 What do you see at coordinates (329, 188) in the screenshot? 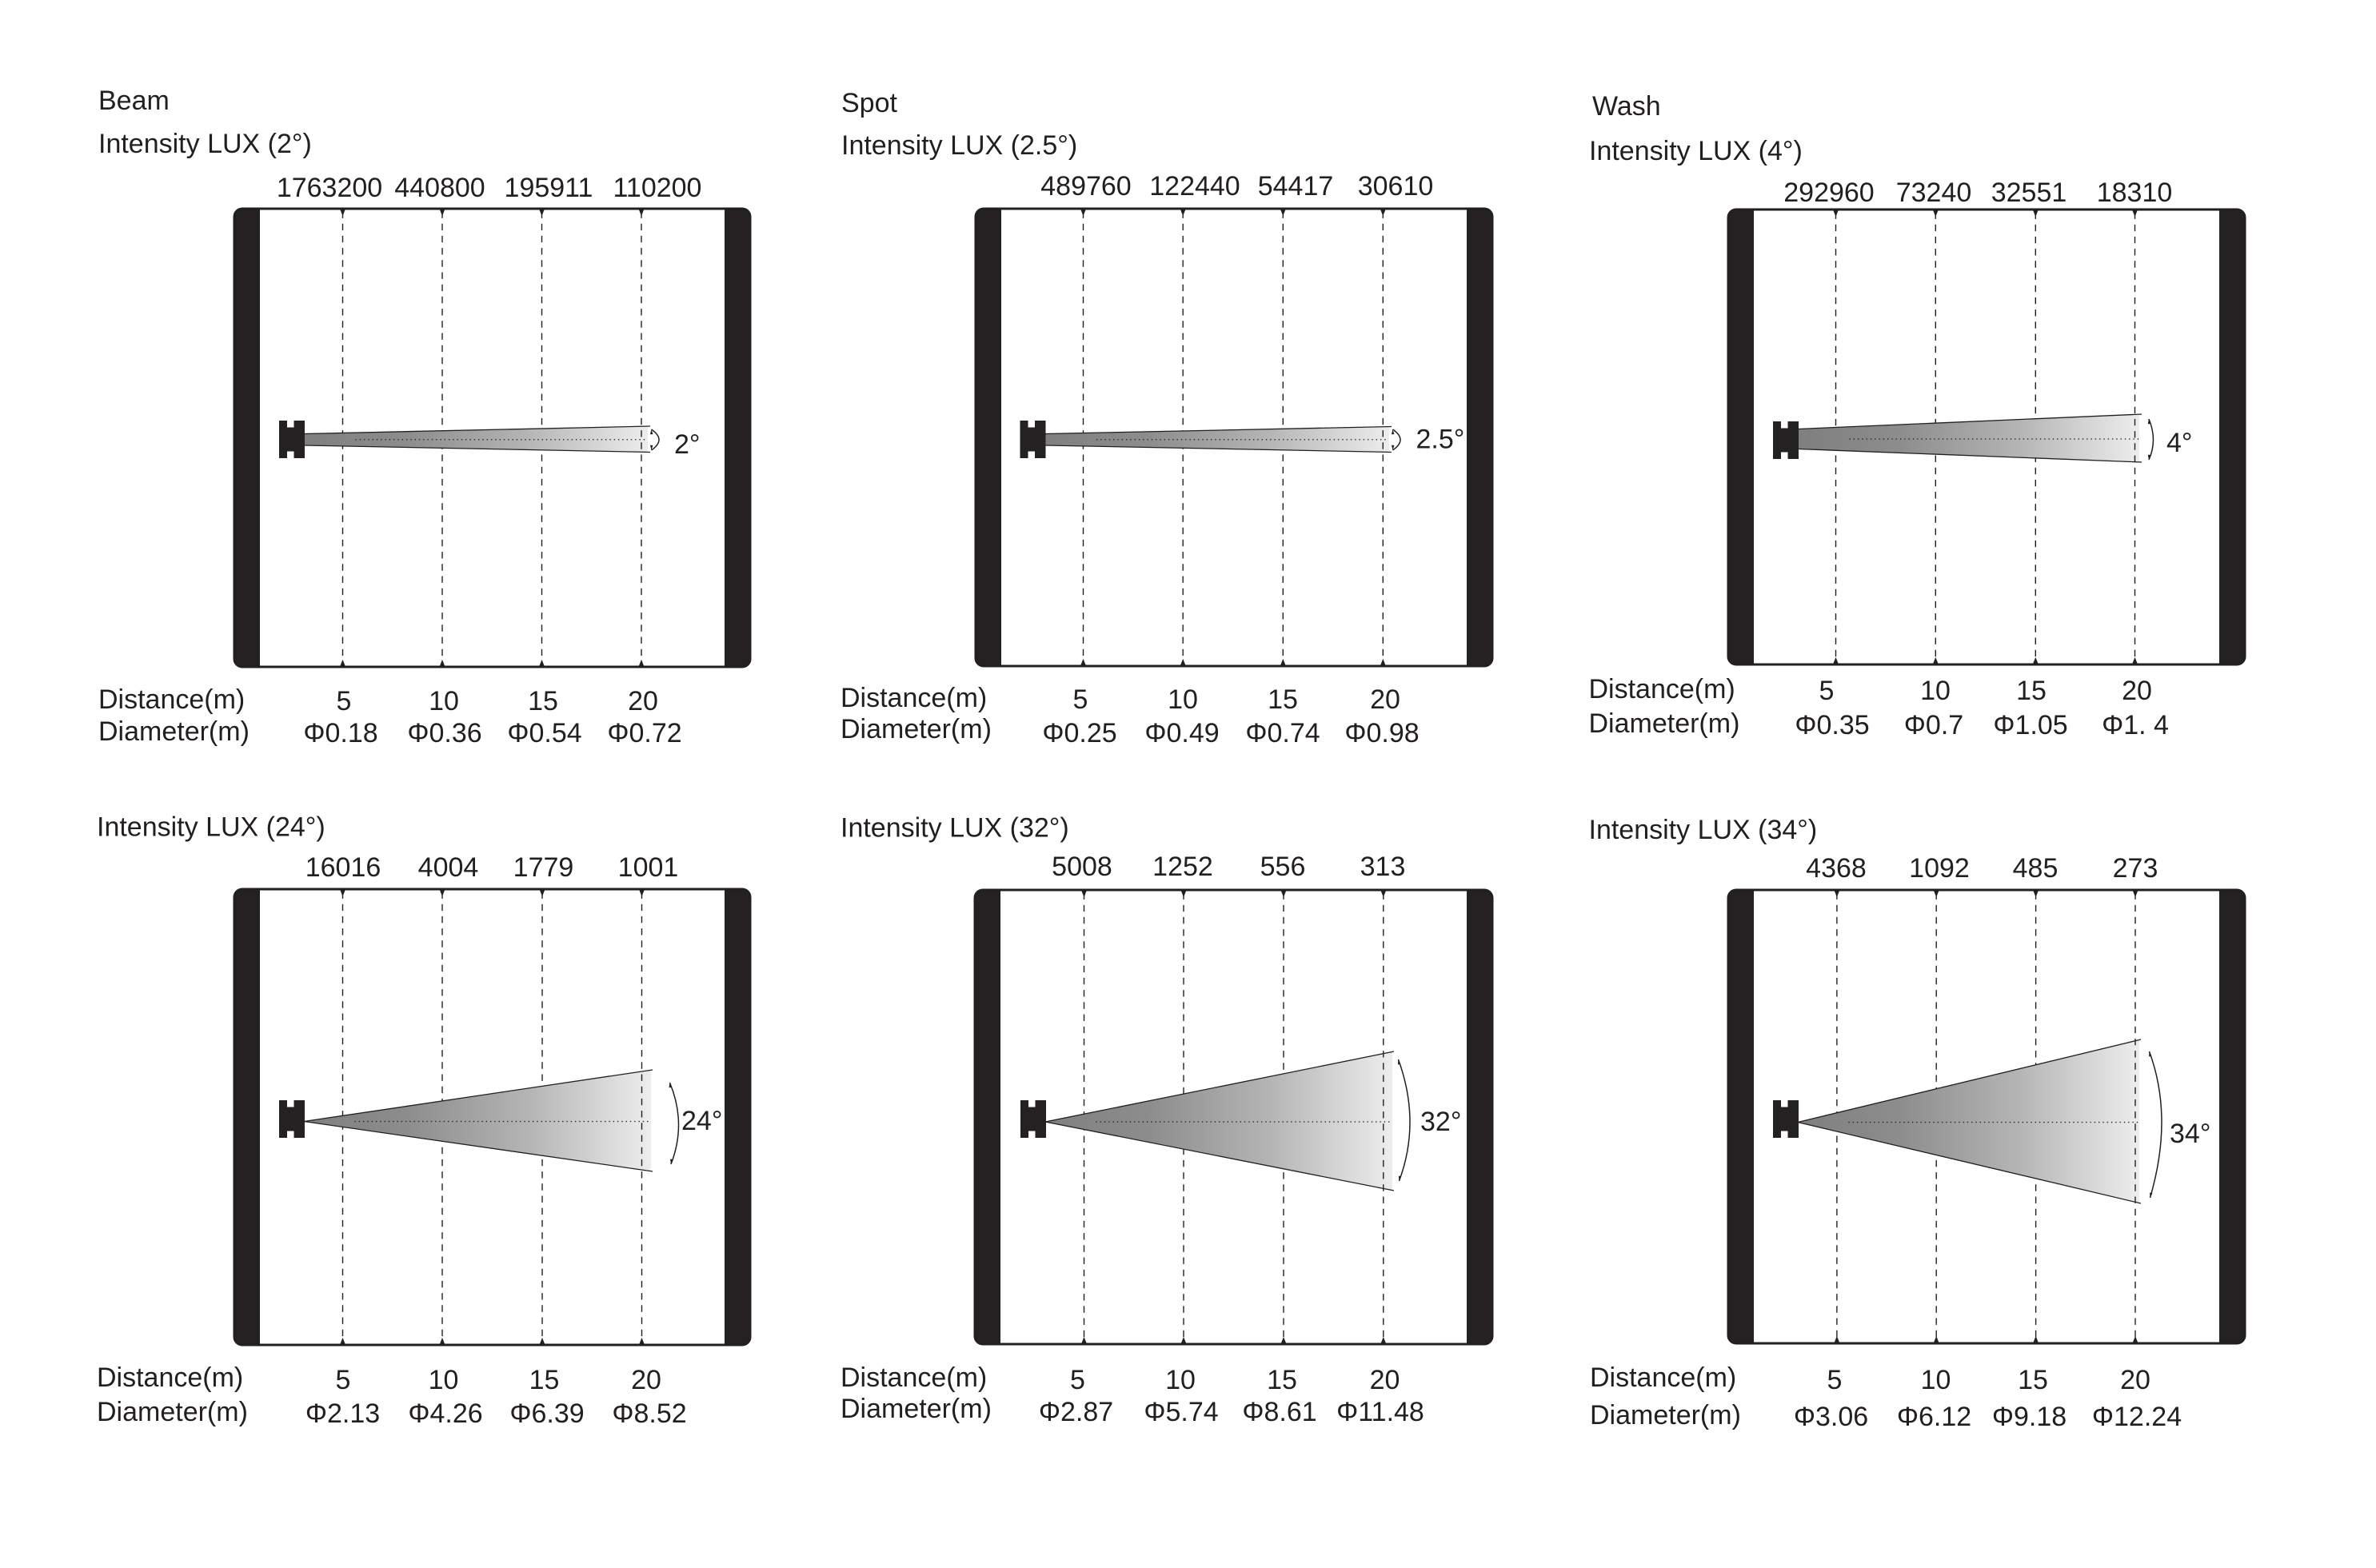
I see `svg-text: 1763200` at bounding box center [329, 188].